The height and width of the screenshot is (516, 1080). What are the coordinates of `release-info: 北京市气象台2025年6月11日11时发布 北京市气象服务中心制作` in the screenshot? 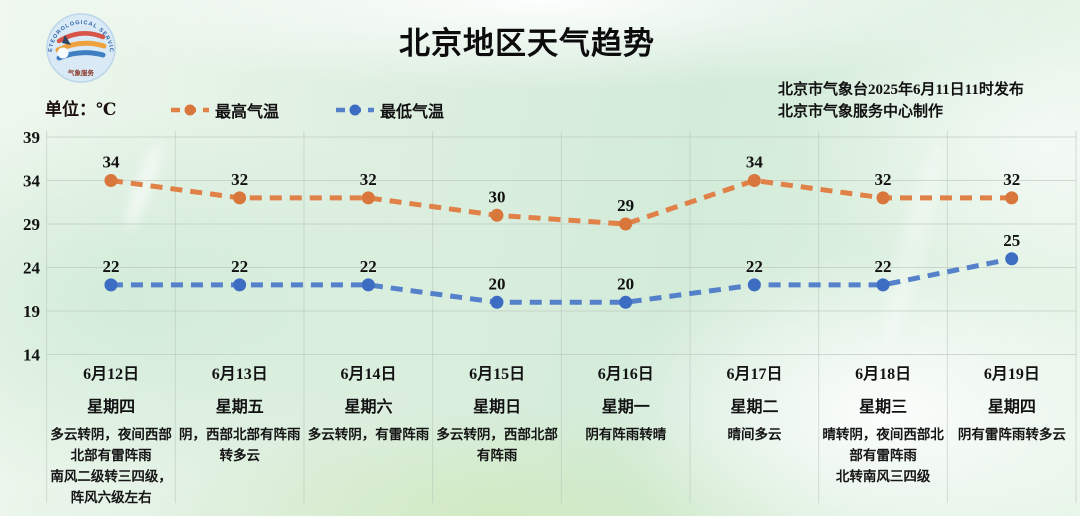 It's located at (901, 101).